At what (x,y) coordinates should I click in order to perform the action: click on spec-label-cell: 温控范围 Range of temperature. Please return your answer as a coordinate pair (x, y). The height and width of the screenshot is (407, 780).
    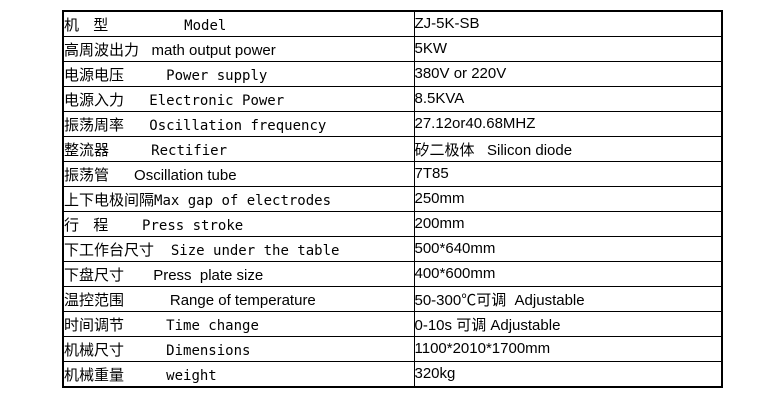
    Looking at the image, I should click on (238, 299).